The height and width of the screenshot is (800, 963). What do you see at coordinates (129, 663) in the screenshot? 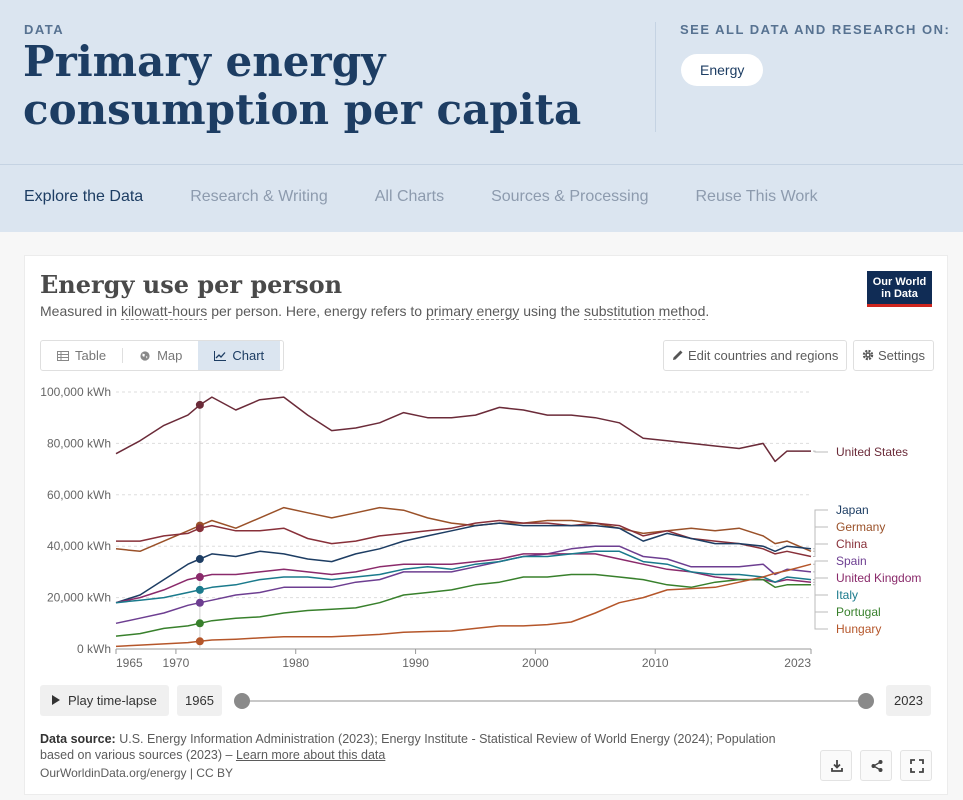
I see `x-tick-label: 1965` at bounding box center [129, 663].